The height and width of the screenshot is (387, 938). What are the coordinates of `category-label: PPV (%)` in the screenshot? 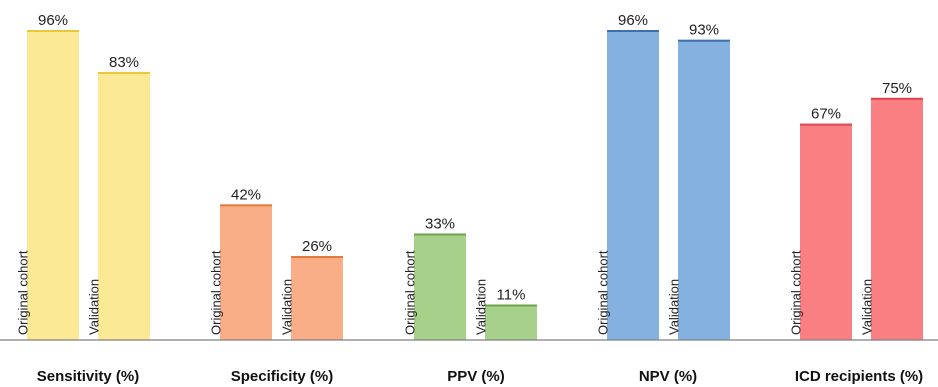 It's located at (476, 376).